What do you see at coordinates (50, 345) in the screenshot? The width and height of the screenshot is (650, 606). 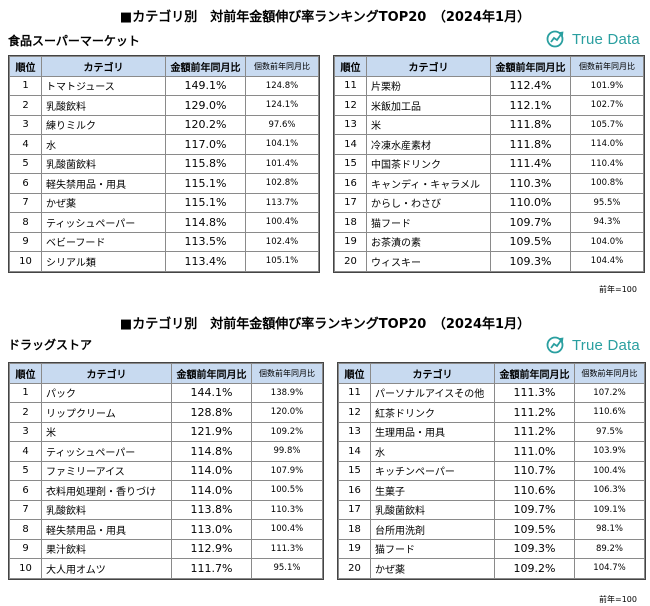 I see `section-subtitle: ドラッグストア` at bounding box center [50, 345].